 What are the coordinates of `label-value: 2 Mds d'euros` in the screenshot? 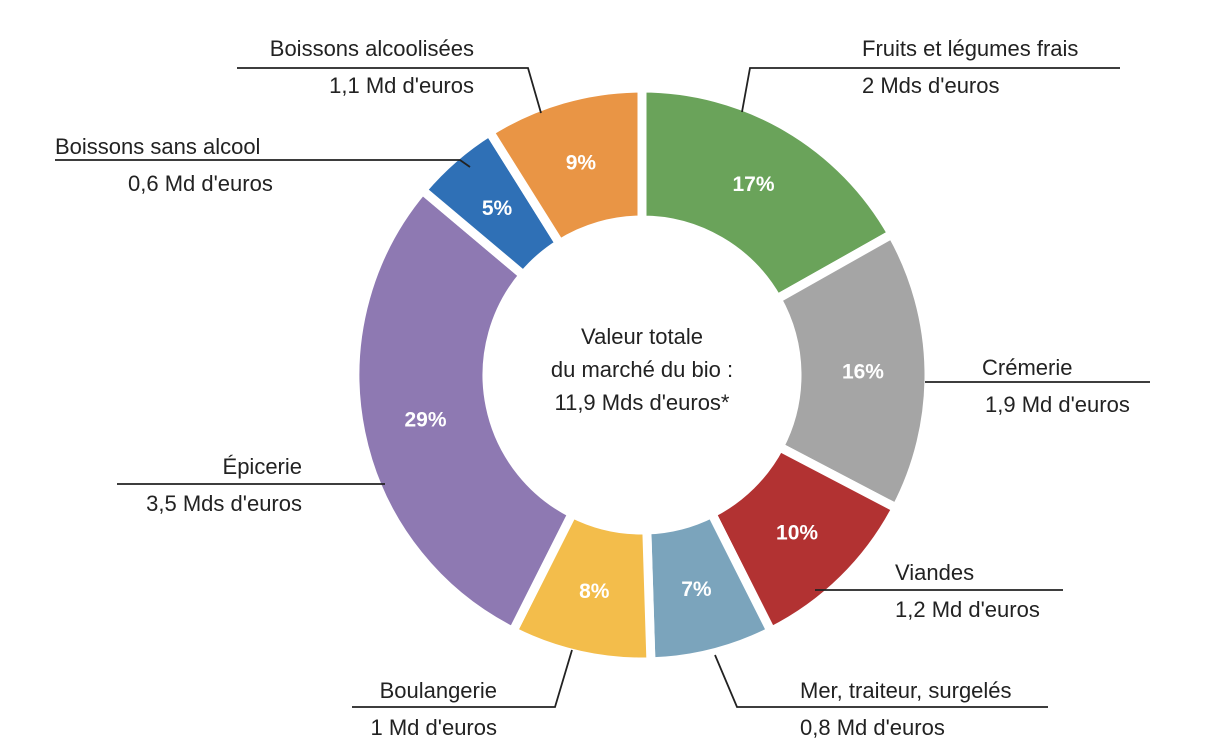 It's located at (931, 85).